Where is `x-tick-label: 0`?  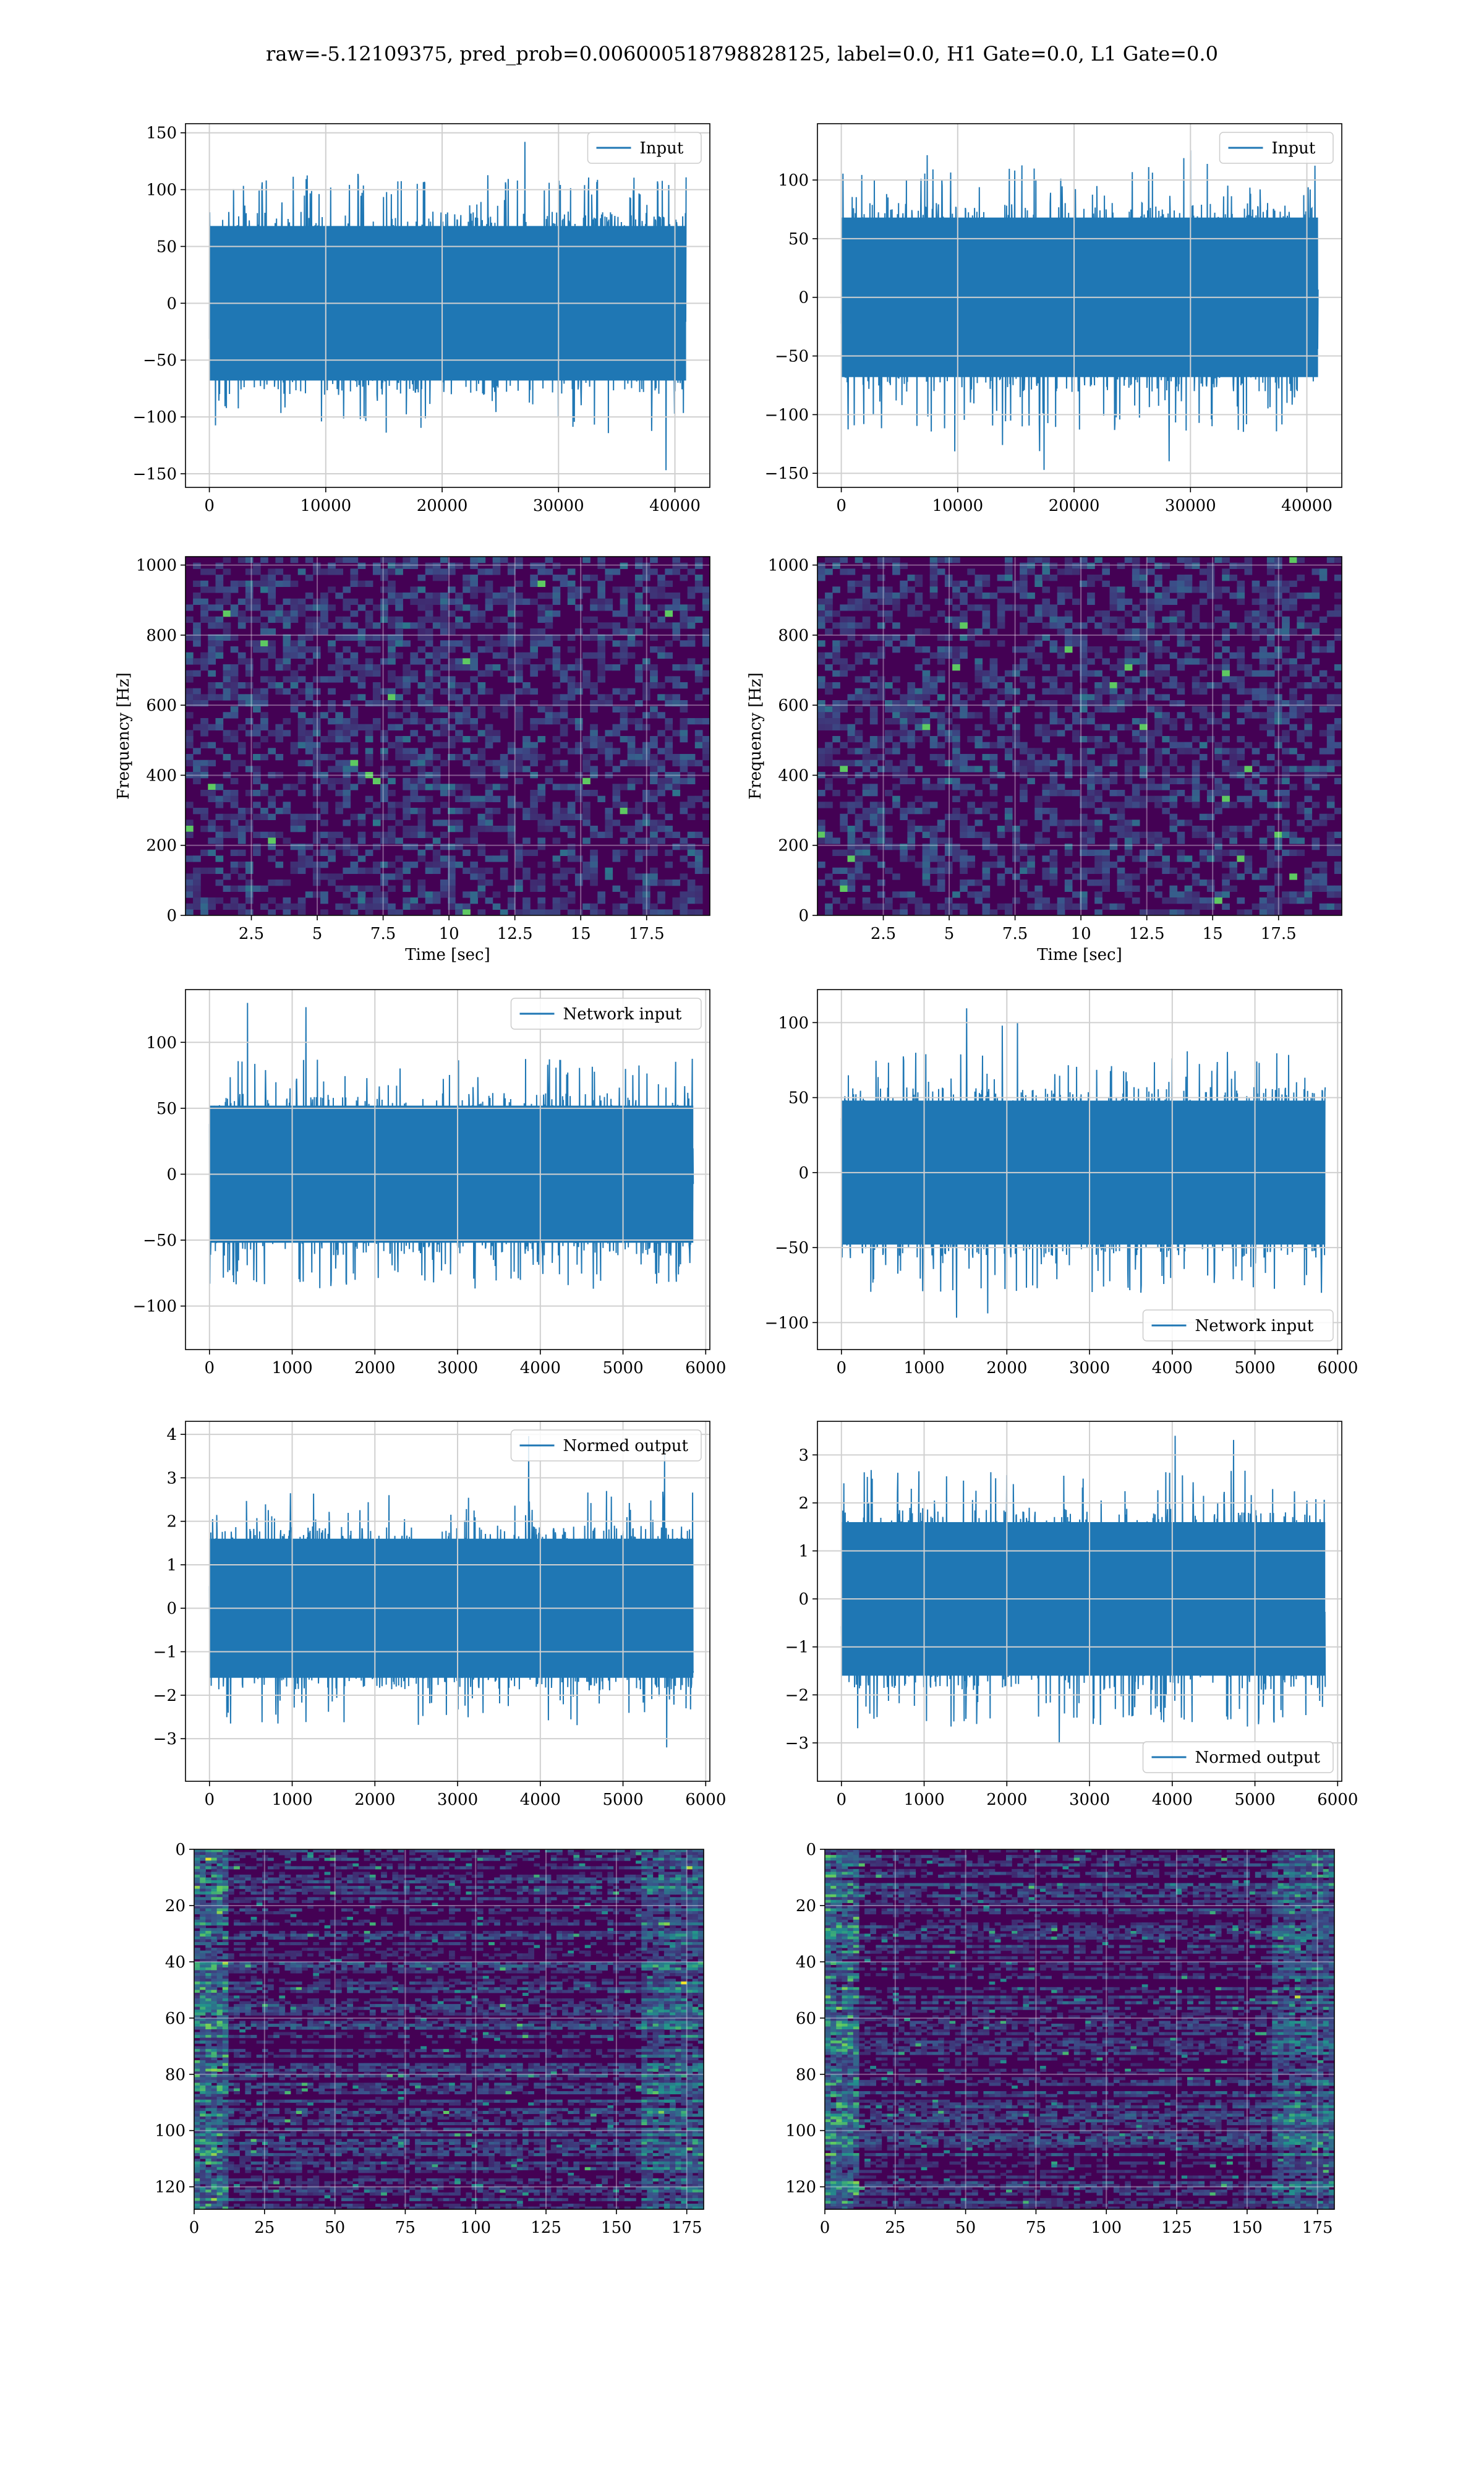
x-tick-label: 0 is located at coordinates (209, 506).